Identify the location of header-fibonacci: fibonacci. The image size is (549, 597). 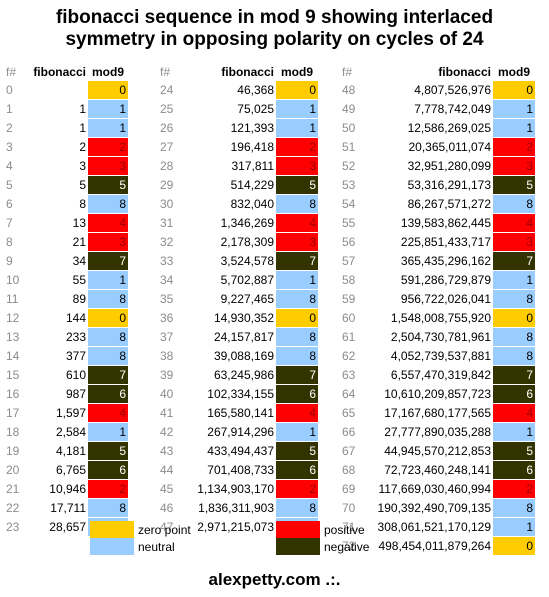
(59, 72).